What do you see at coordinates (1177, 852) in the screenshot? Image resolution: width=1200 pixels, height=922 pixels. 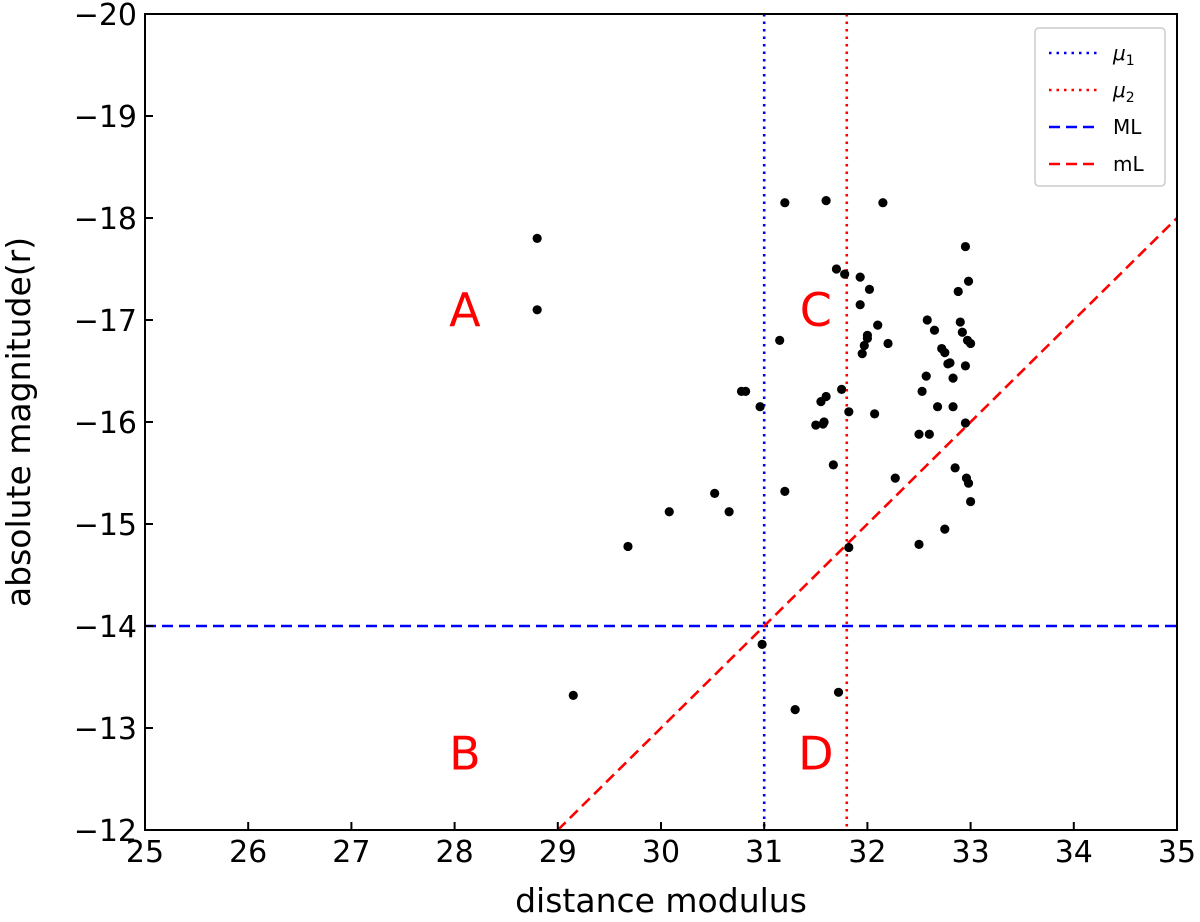 I see `x-tick-label: 35` at bounding box center [1177, 852].